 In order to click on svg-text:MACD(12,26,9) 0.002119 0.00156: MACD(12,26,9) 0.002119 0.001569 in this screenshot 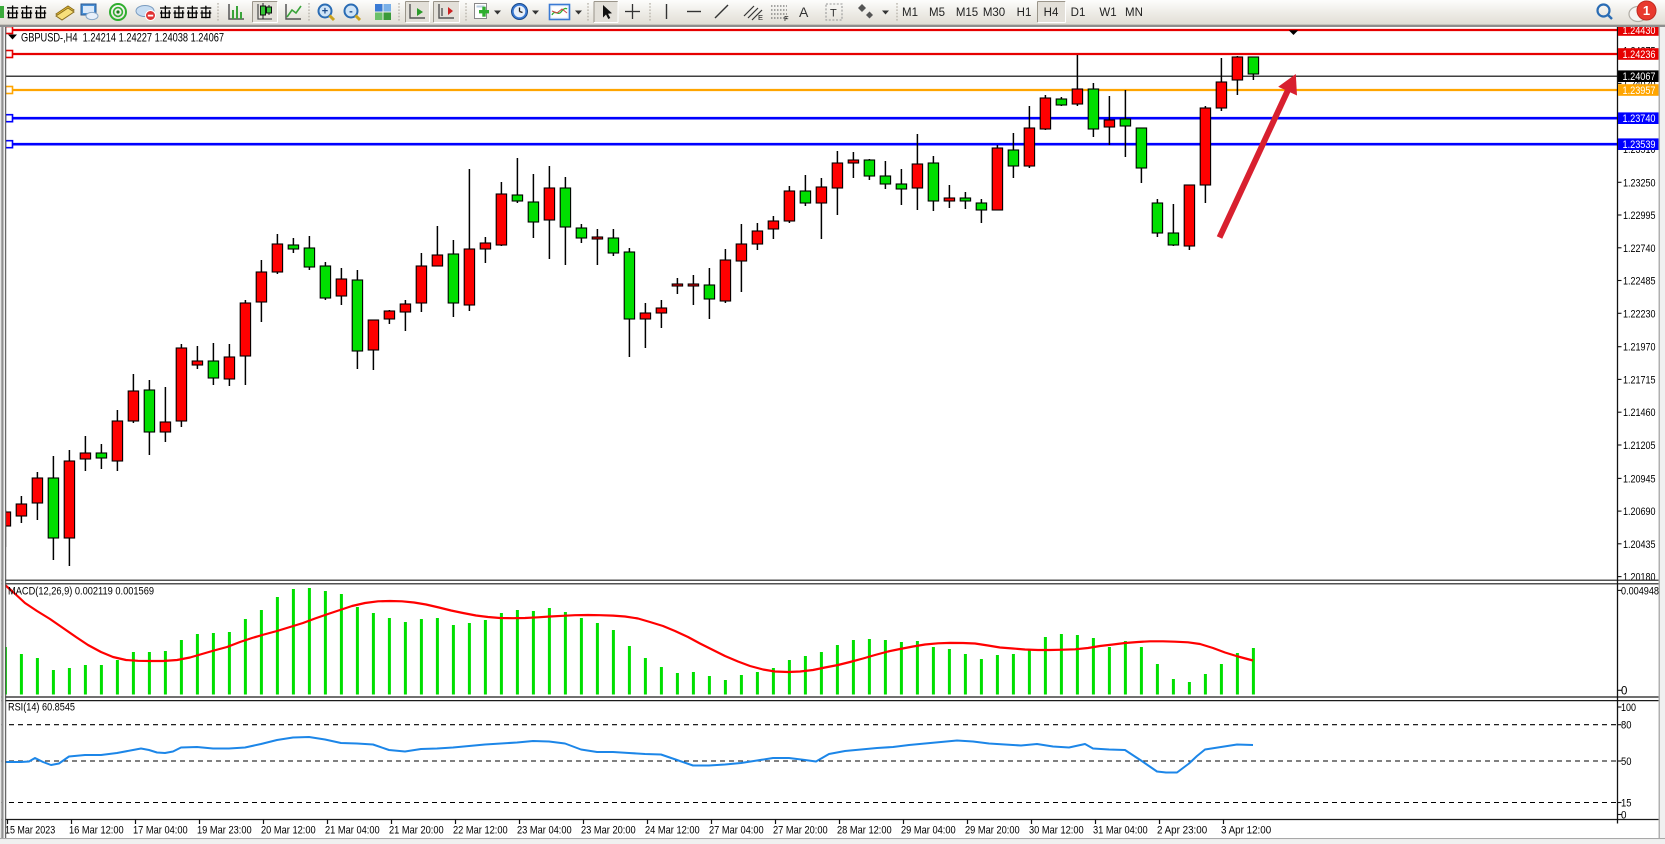, I will do `click(81, 592)`.